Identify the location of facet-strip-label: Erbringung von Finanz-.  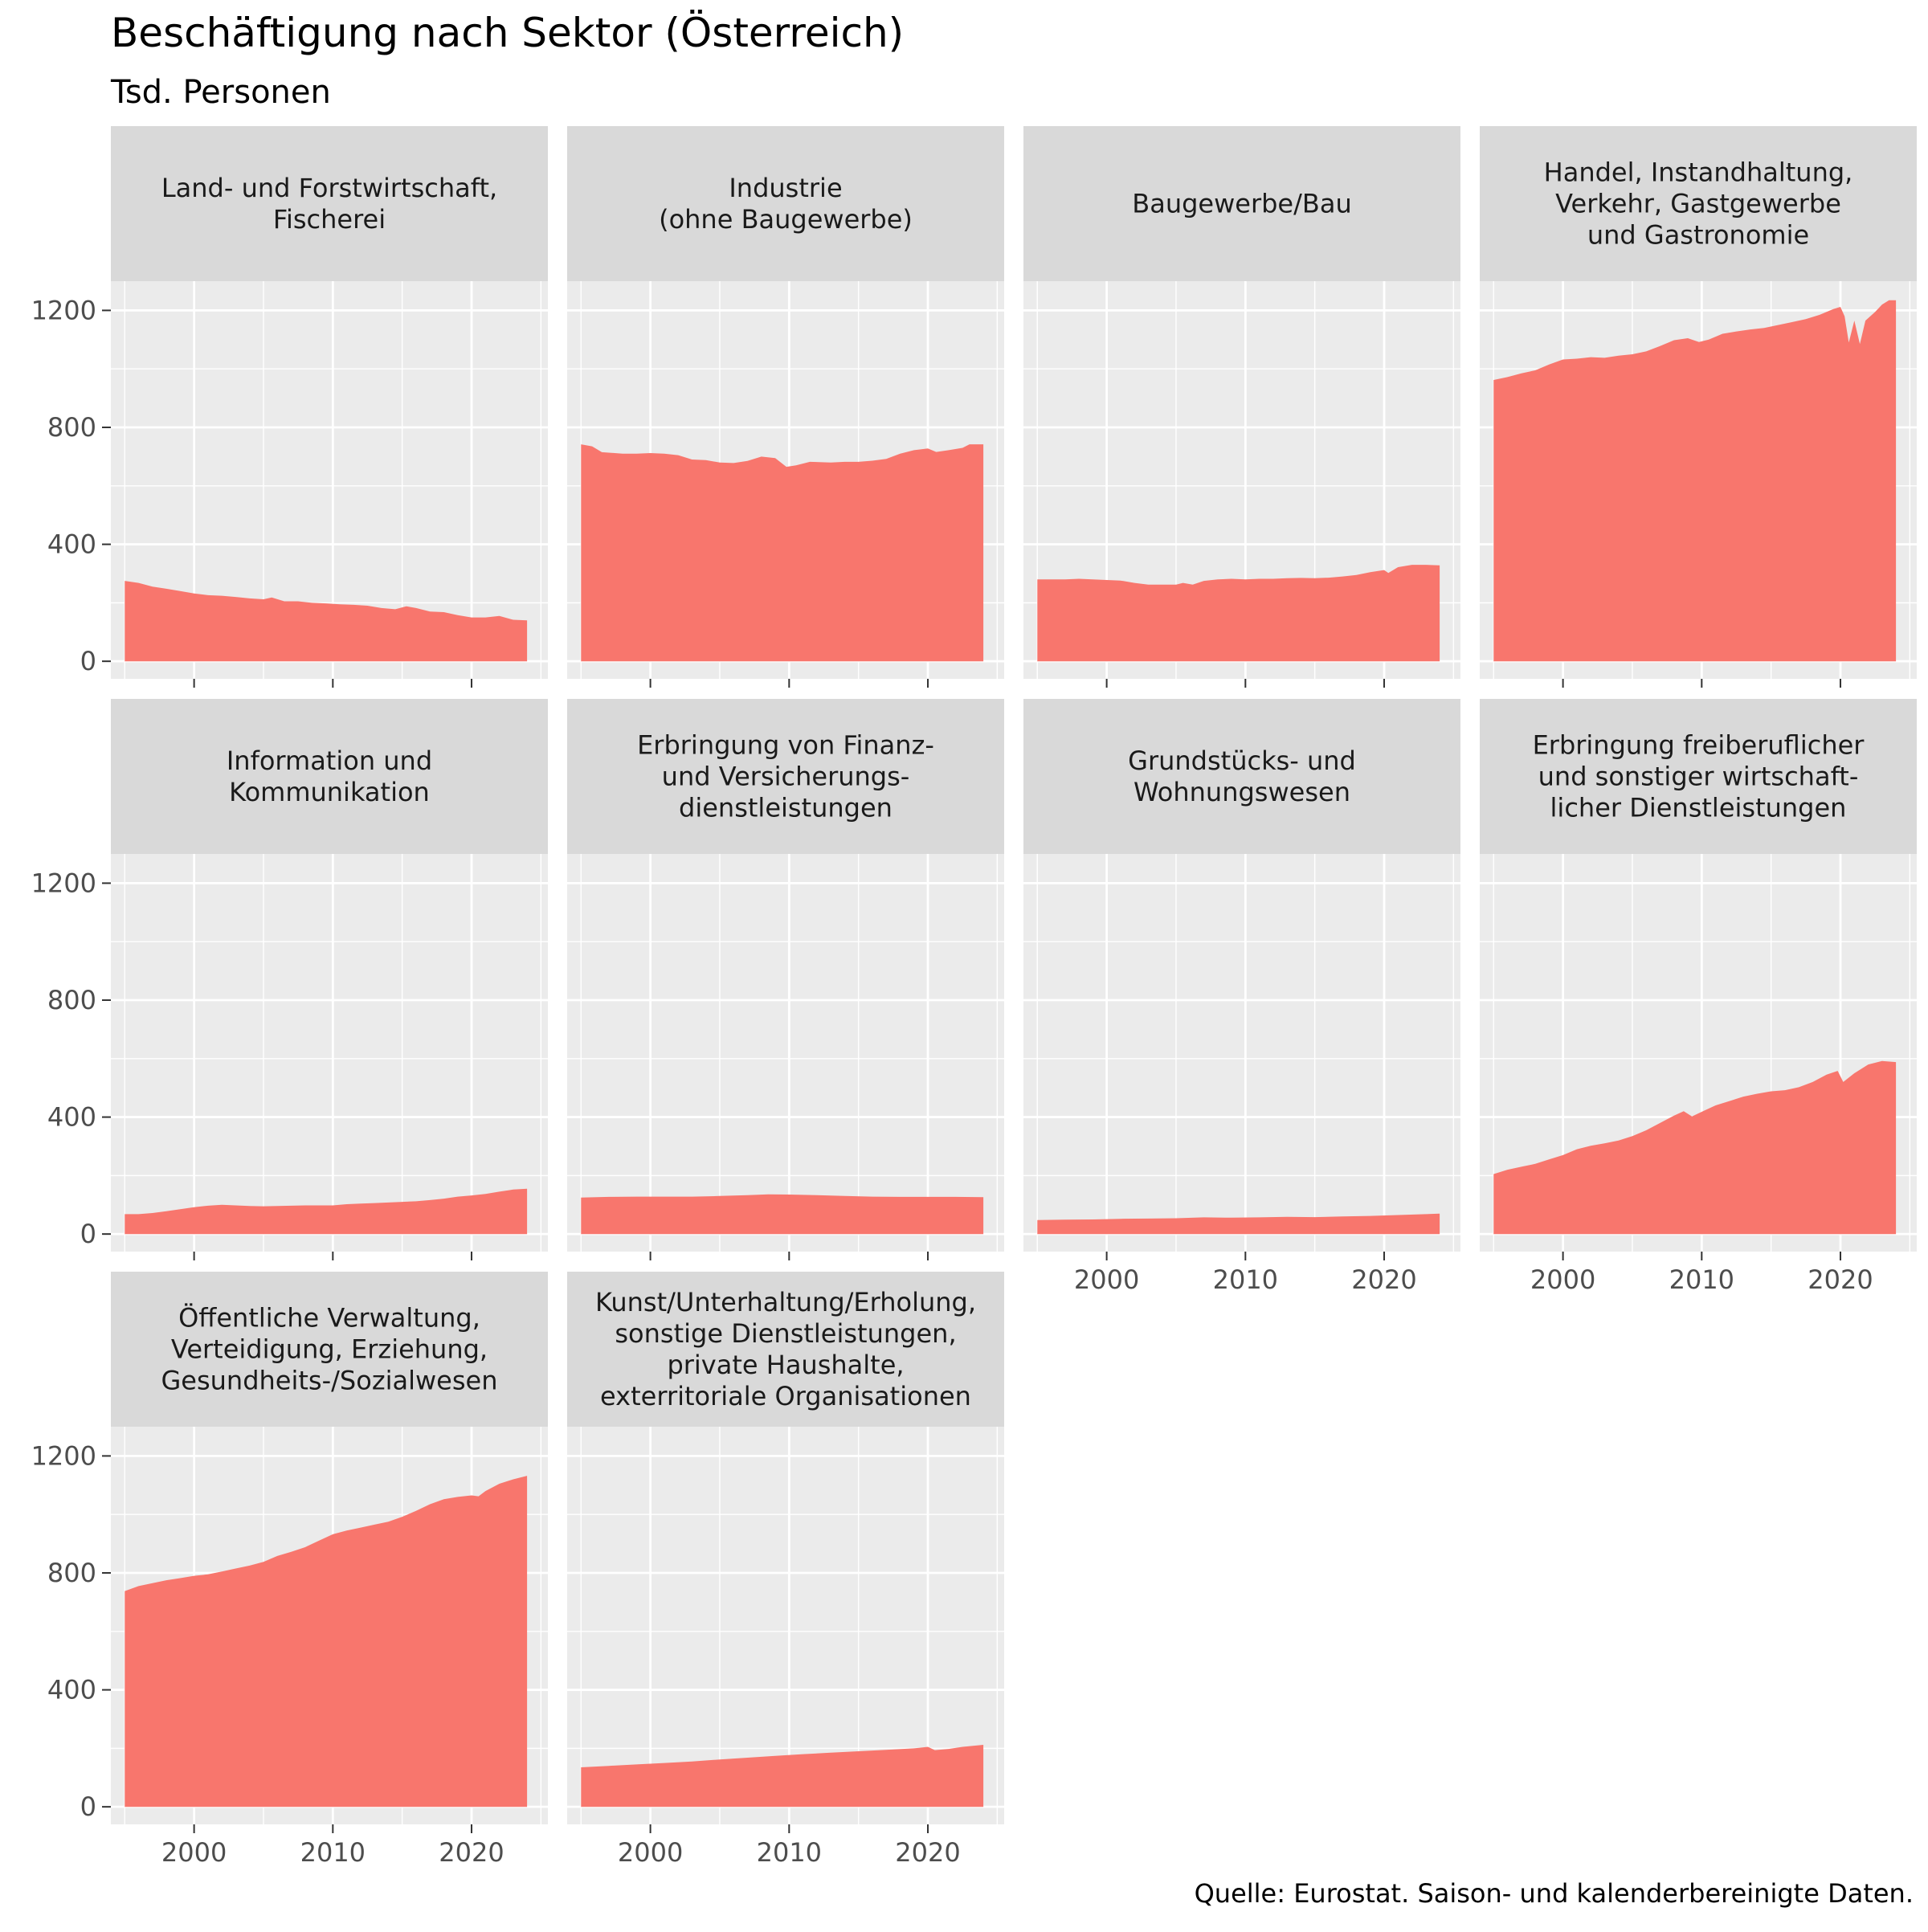
(785, 746).